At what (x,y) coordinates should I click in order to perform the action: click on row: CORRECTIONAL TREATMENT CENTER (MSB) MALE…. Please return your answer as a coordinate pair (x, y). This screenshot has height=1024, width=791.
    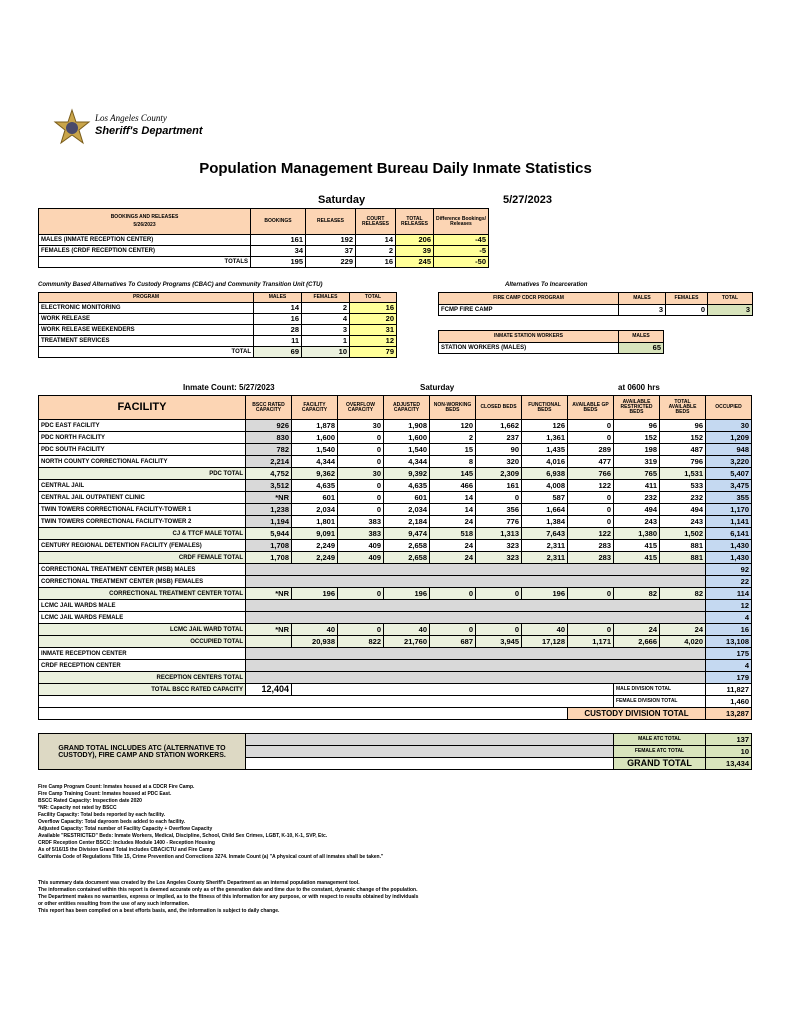
    Looking at the image, I should click on (395, 569).